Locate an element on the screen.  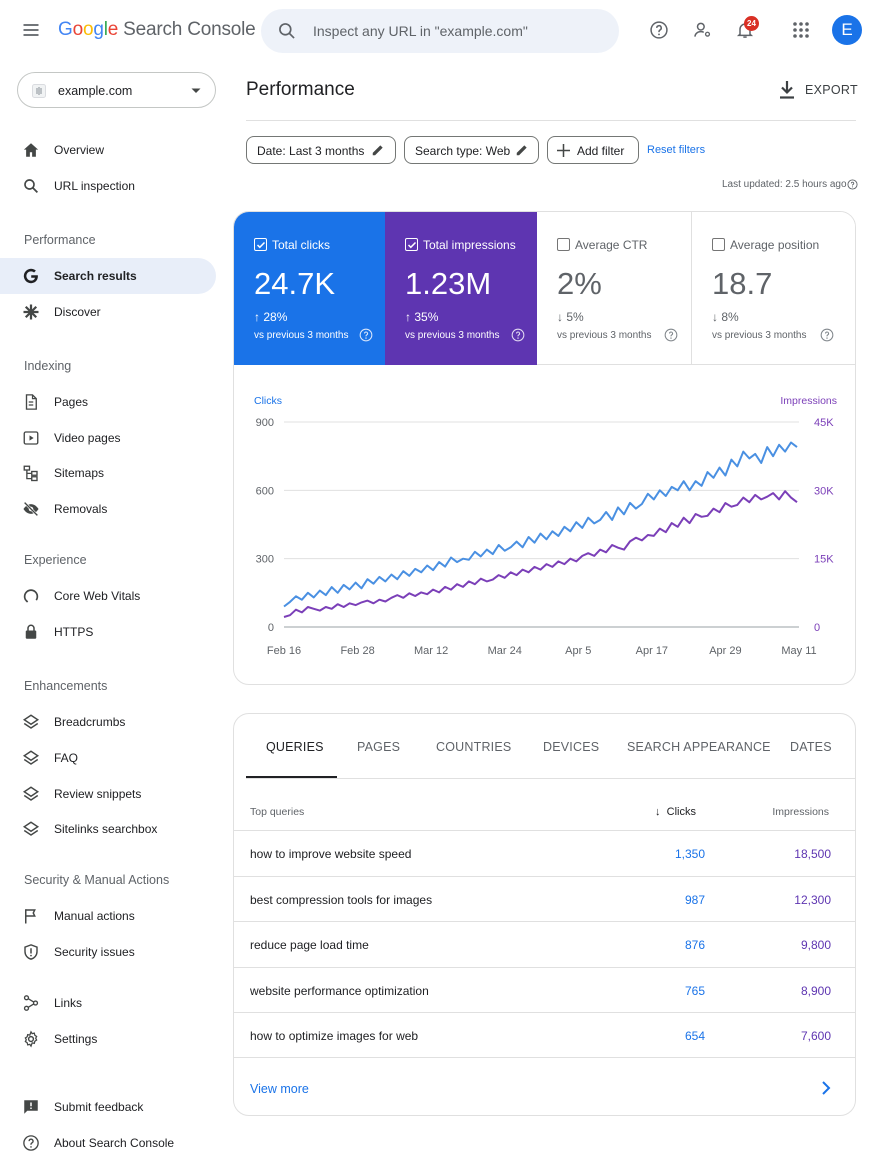
sidebar-item-about: About Search Console is located at coordinates (108, 1143).